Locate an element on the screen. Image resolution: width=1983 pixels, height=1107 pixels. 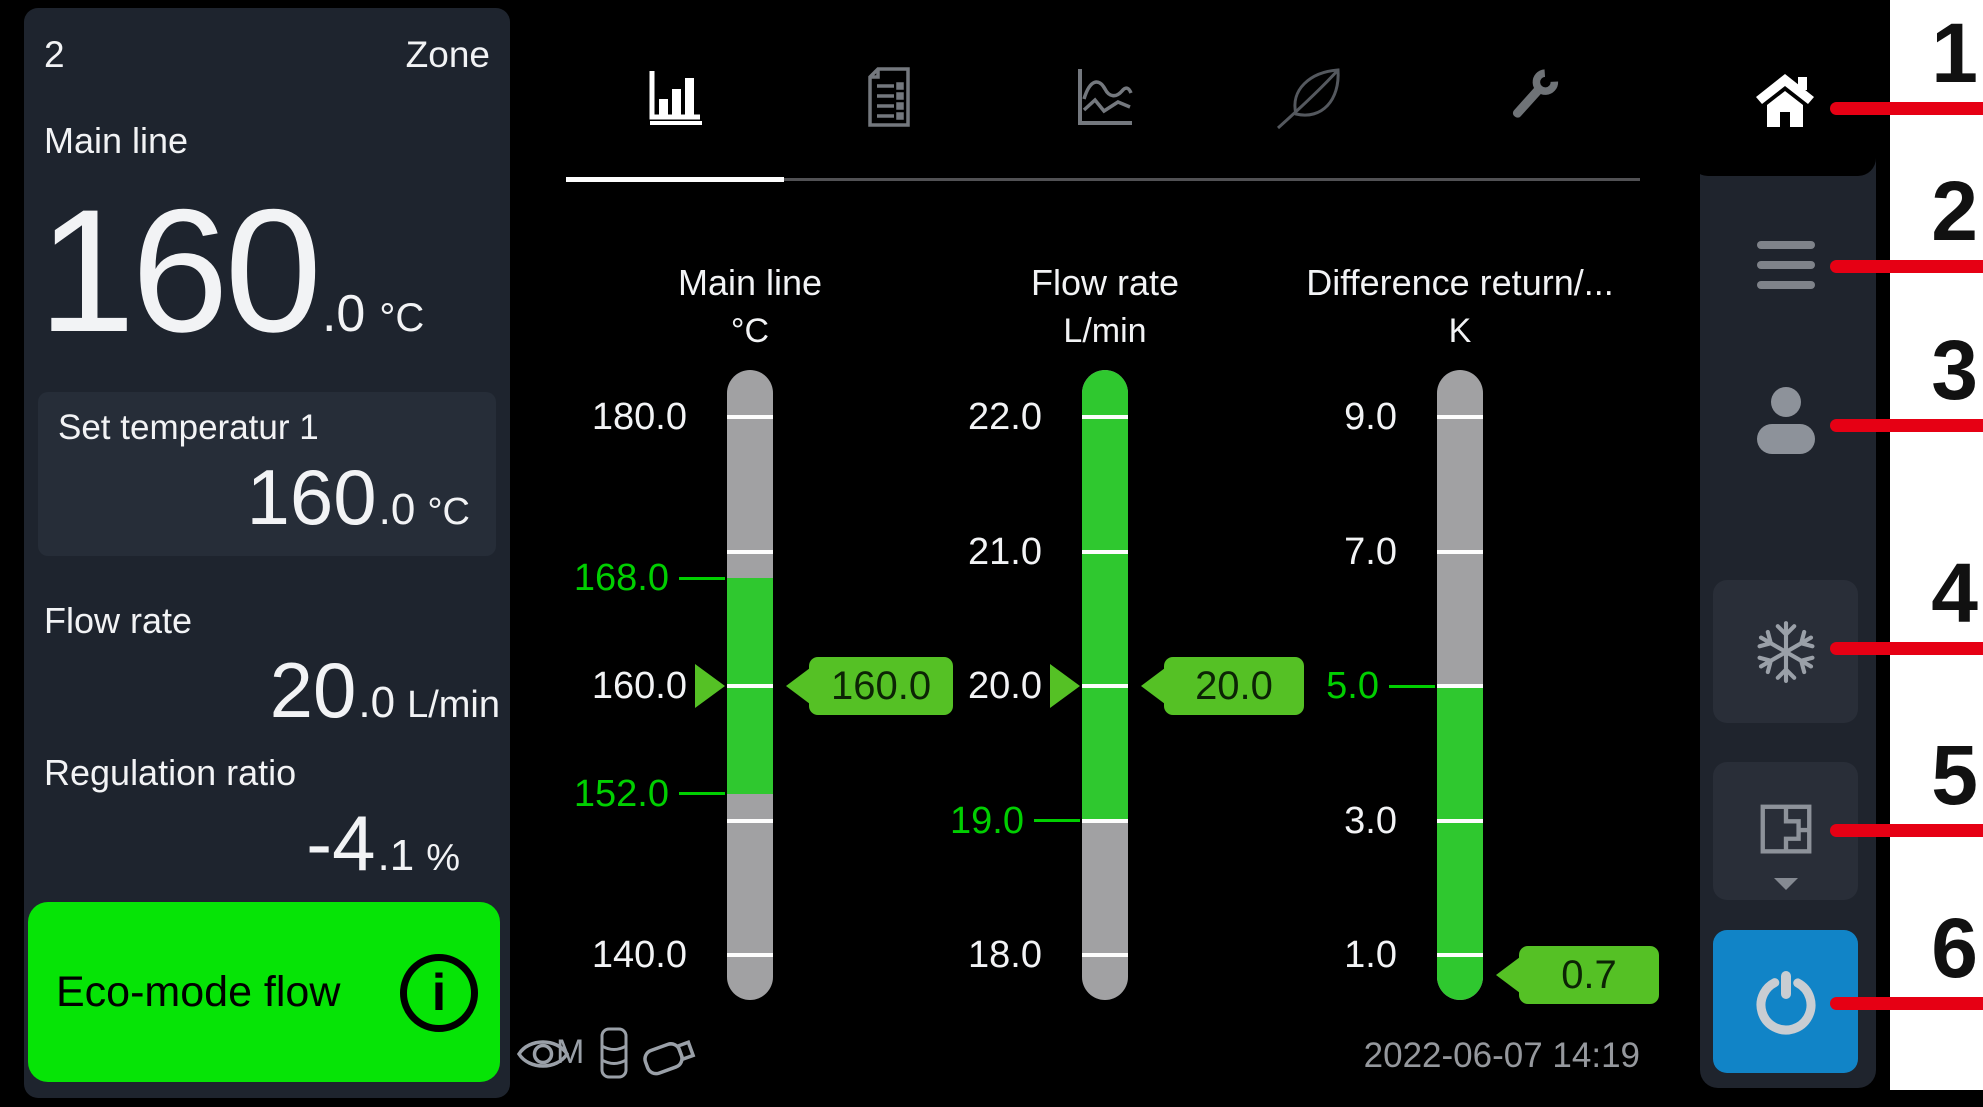
sidebar is located at coordinates (1788, 550).